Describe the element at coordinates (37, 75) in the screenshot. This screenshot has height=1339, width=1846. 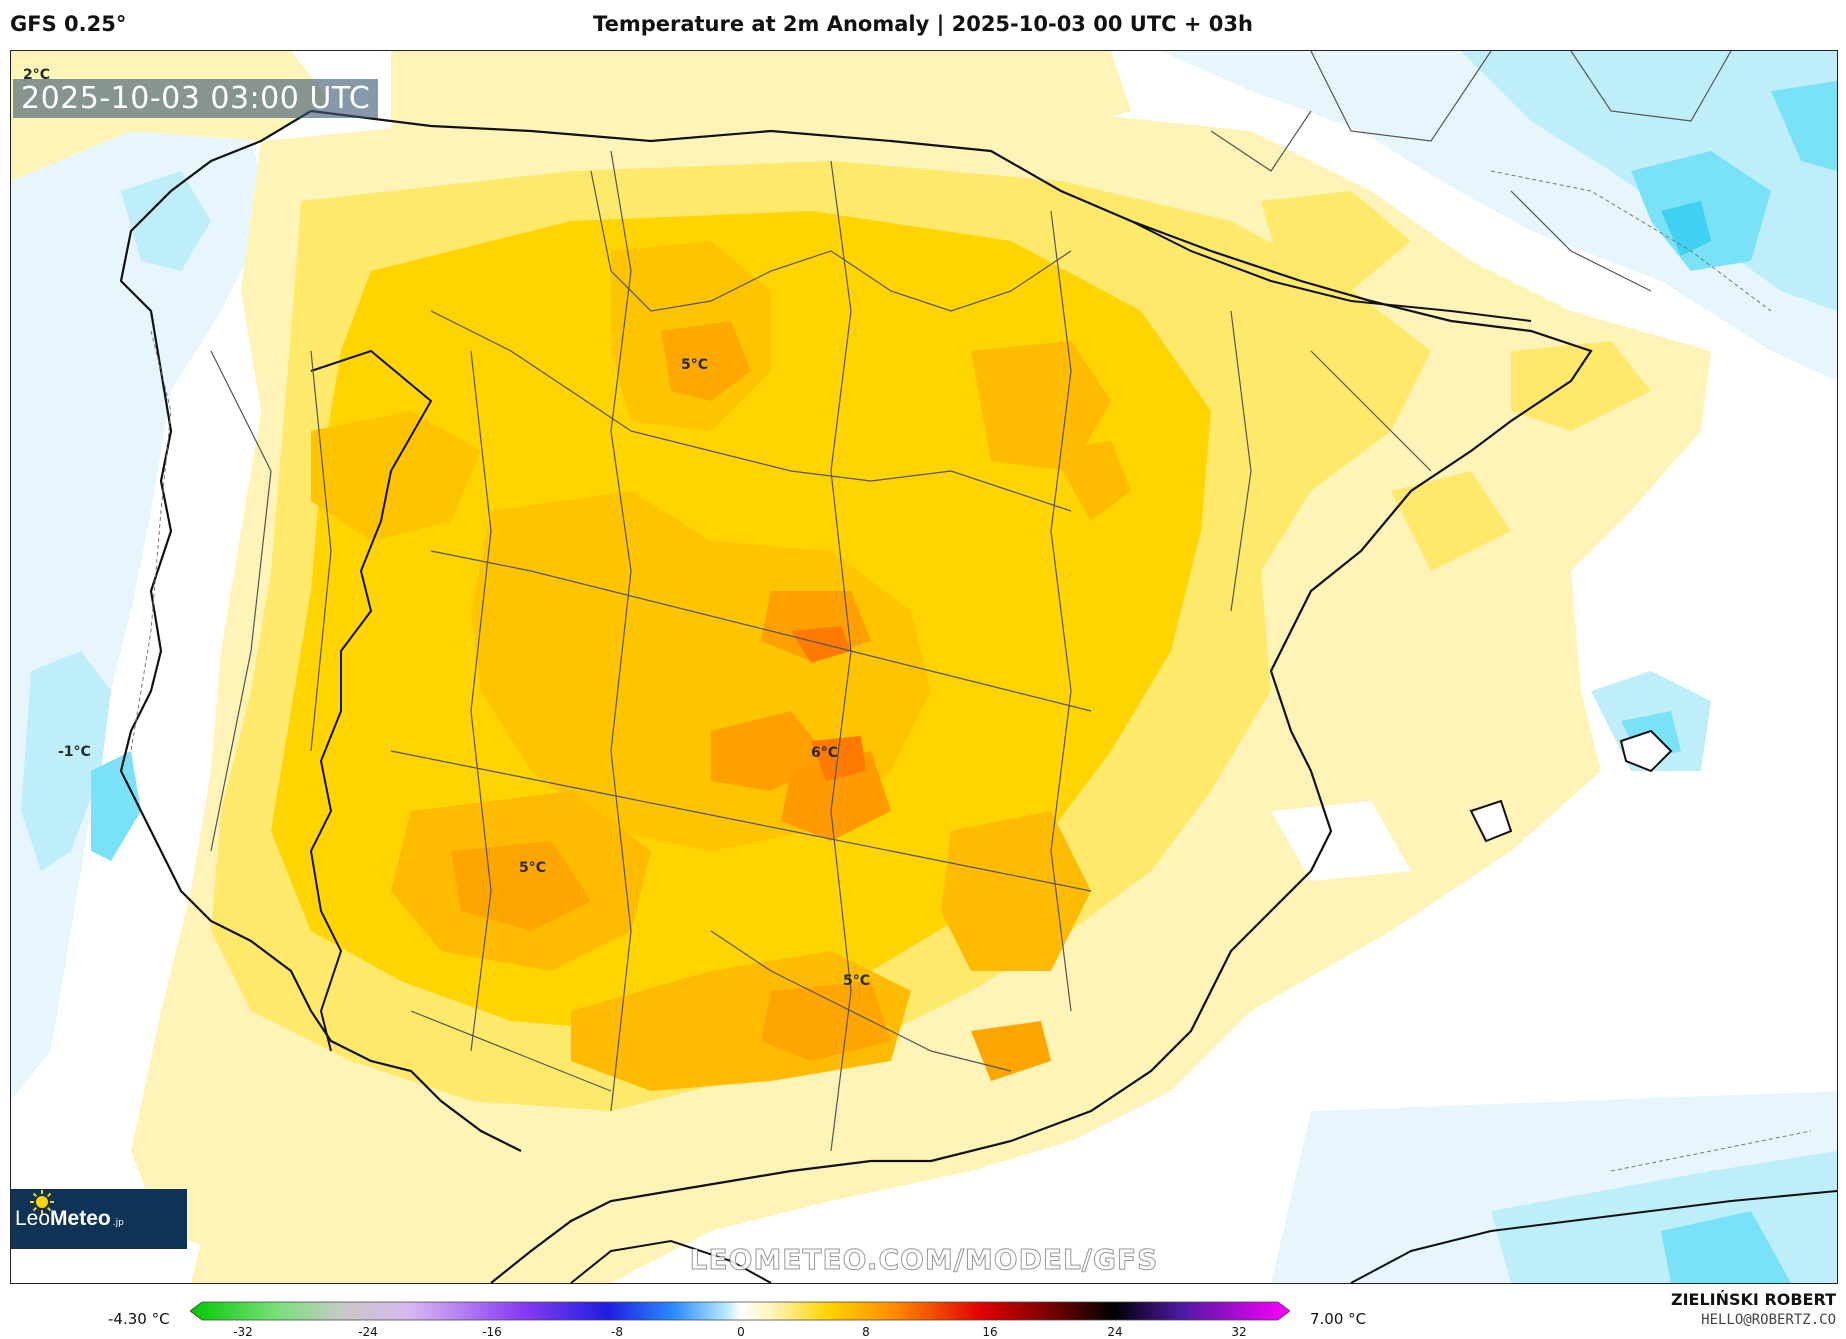
I see `contour-label: 2°C` at that location.